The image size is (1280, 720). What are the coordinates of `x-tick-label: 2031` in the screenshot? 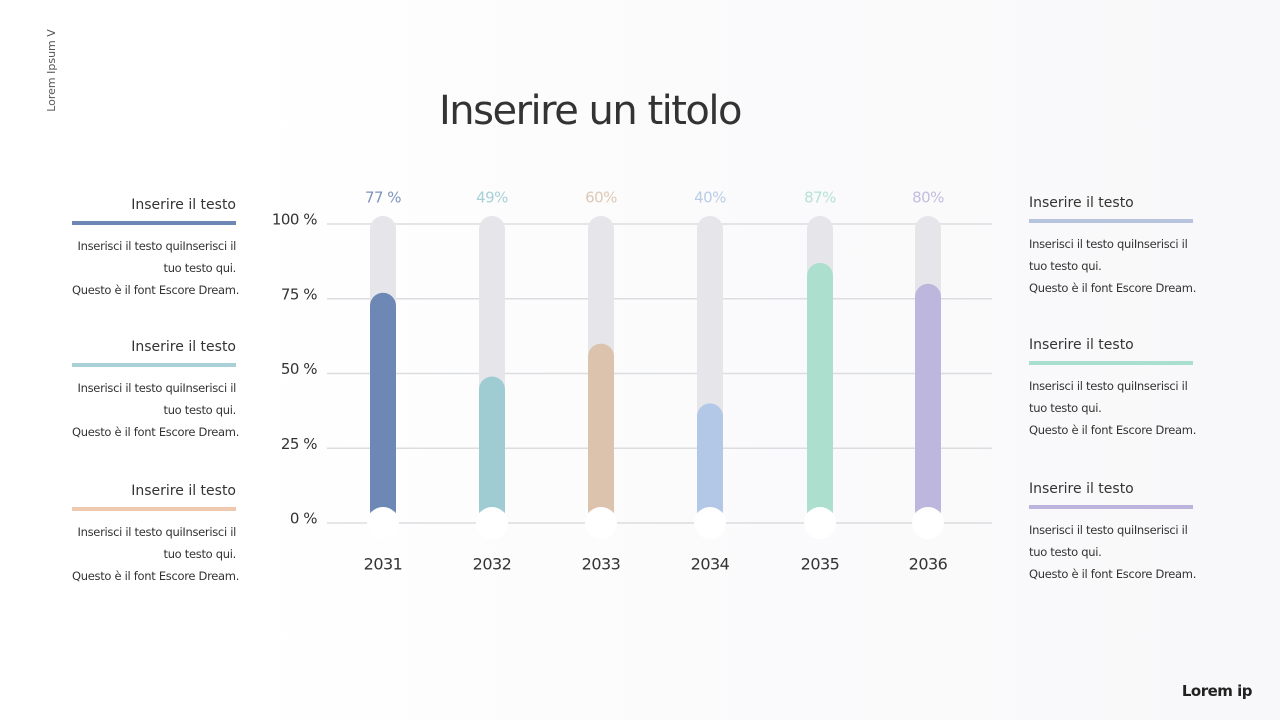 It's located at (383, 564).